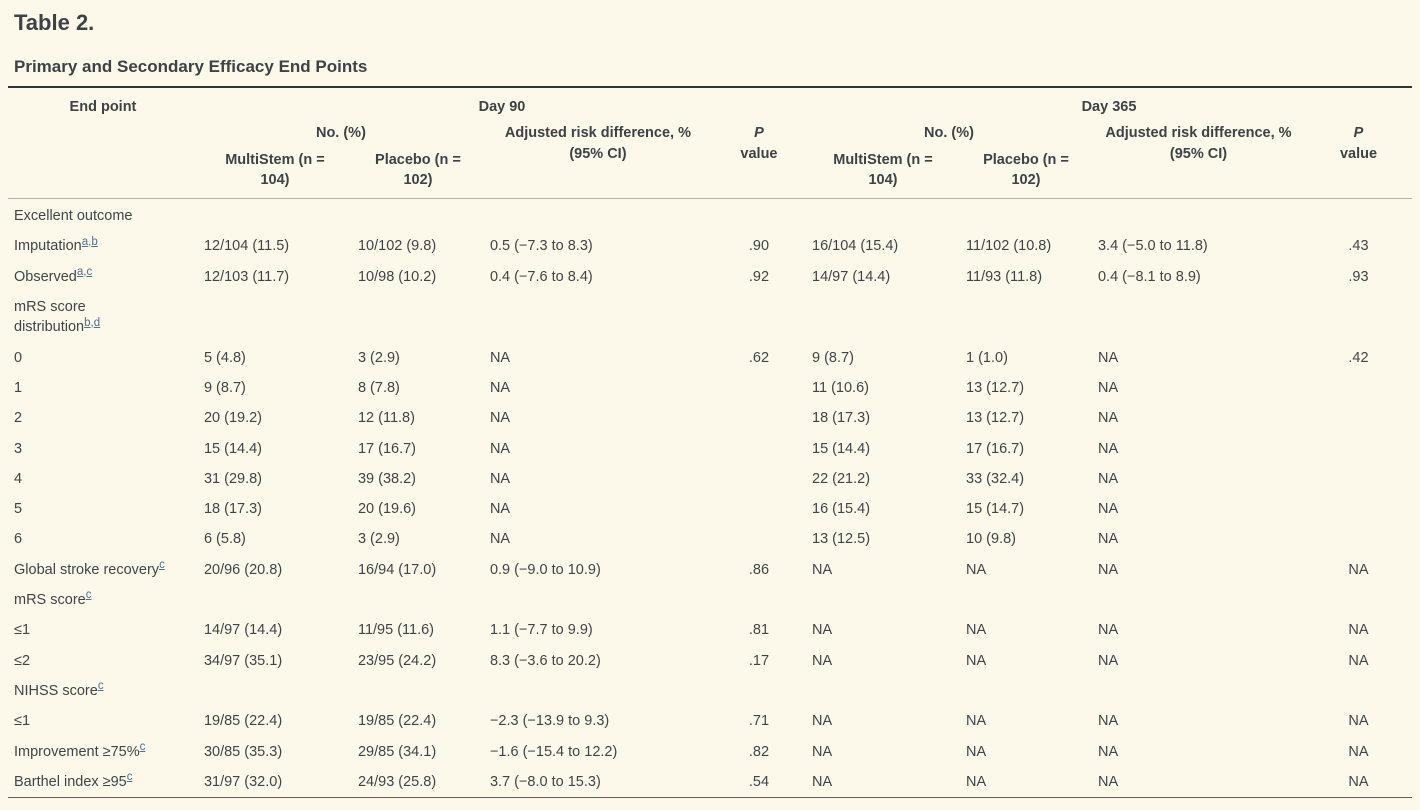  I want to click on footnote-link-d: d, so click(97, 322).